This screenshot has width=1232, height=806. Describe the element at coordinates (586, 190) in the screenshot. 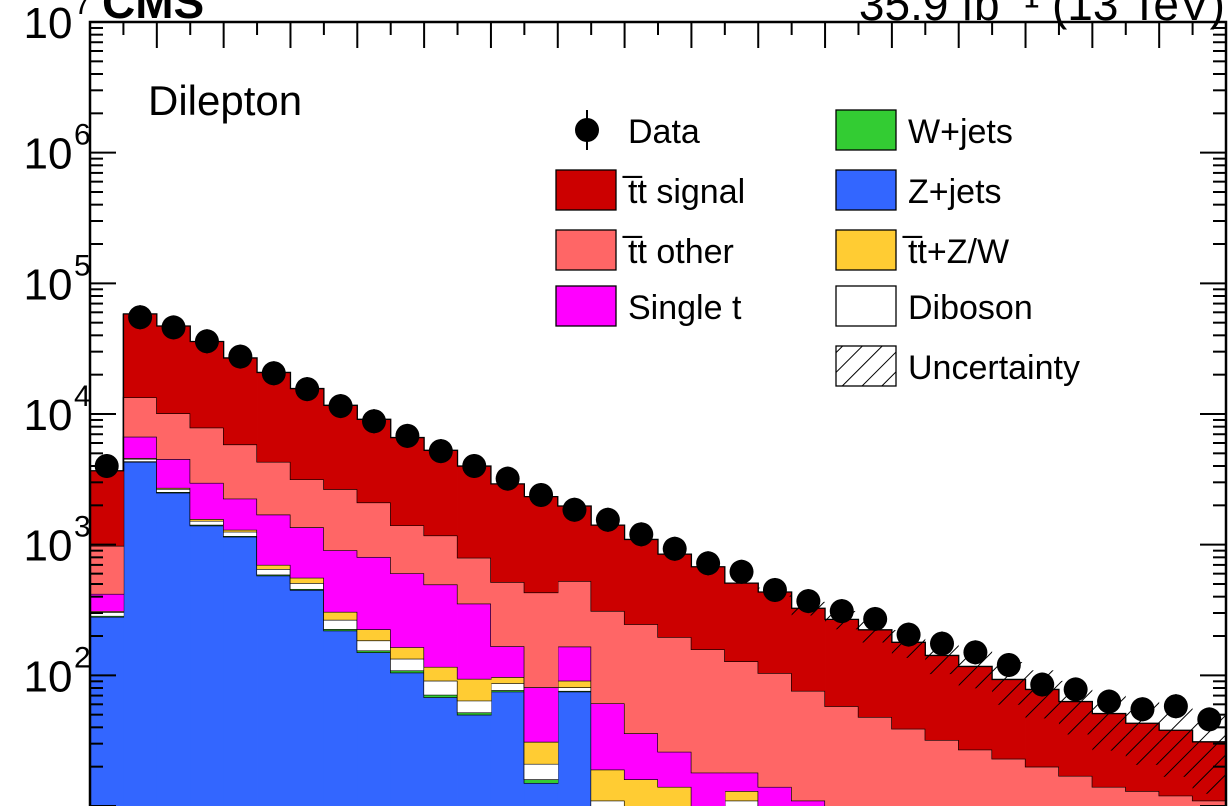

I see `legend-box-ttsig` at that location.